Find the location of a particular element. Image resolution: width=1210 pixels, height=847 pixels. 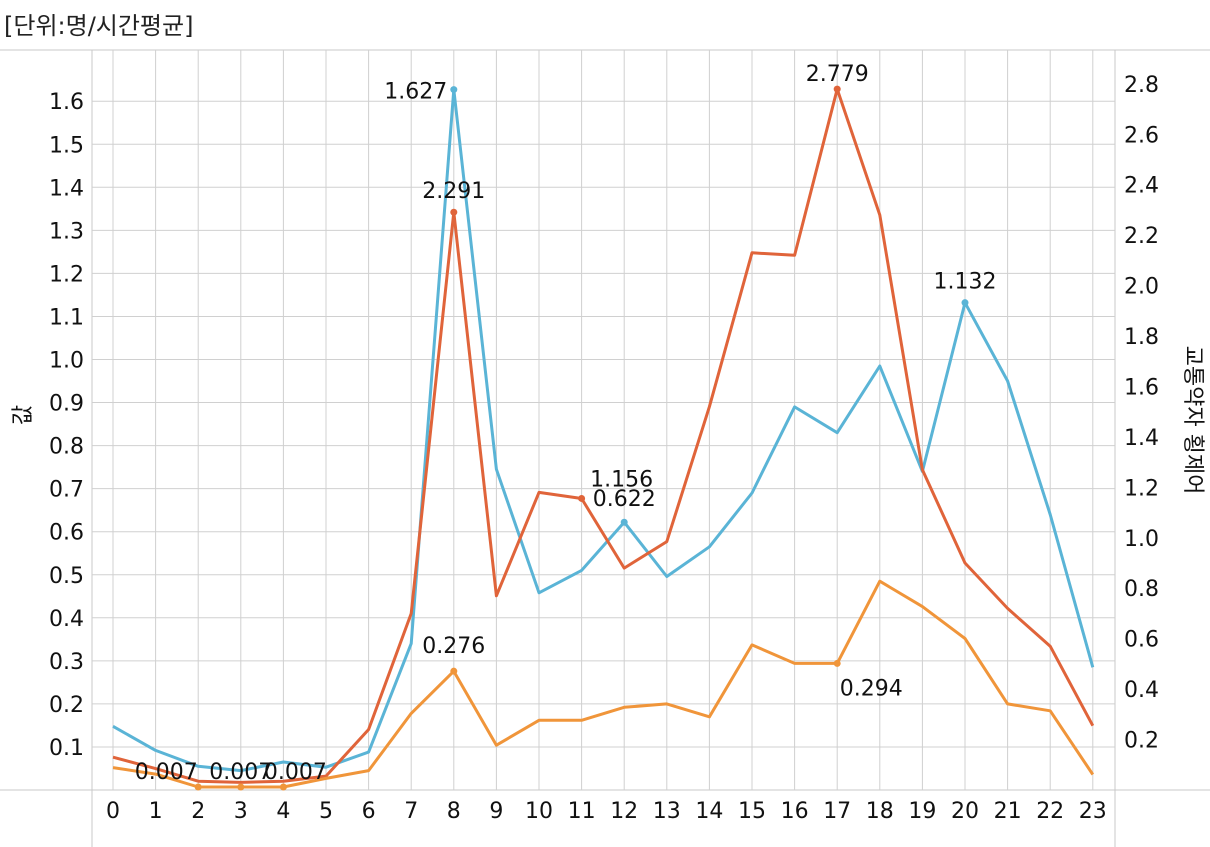

left-tick-label: 0.6 is located at coordinates (66, 533).